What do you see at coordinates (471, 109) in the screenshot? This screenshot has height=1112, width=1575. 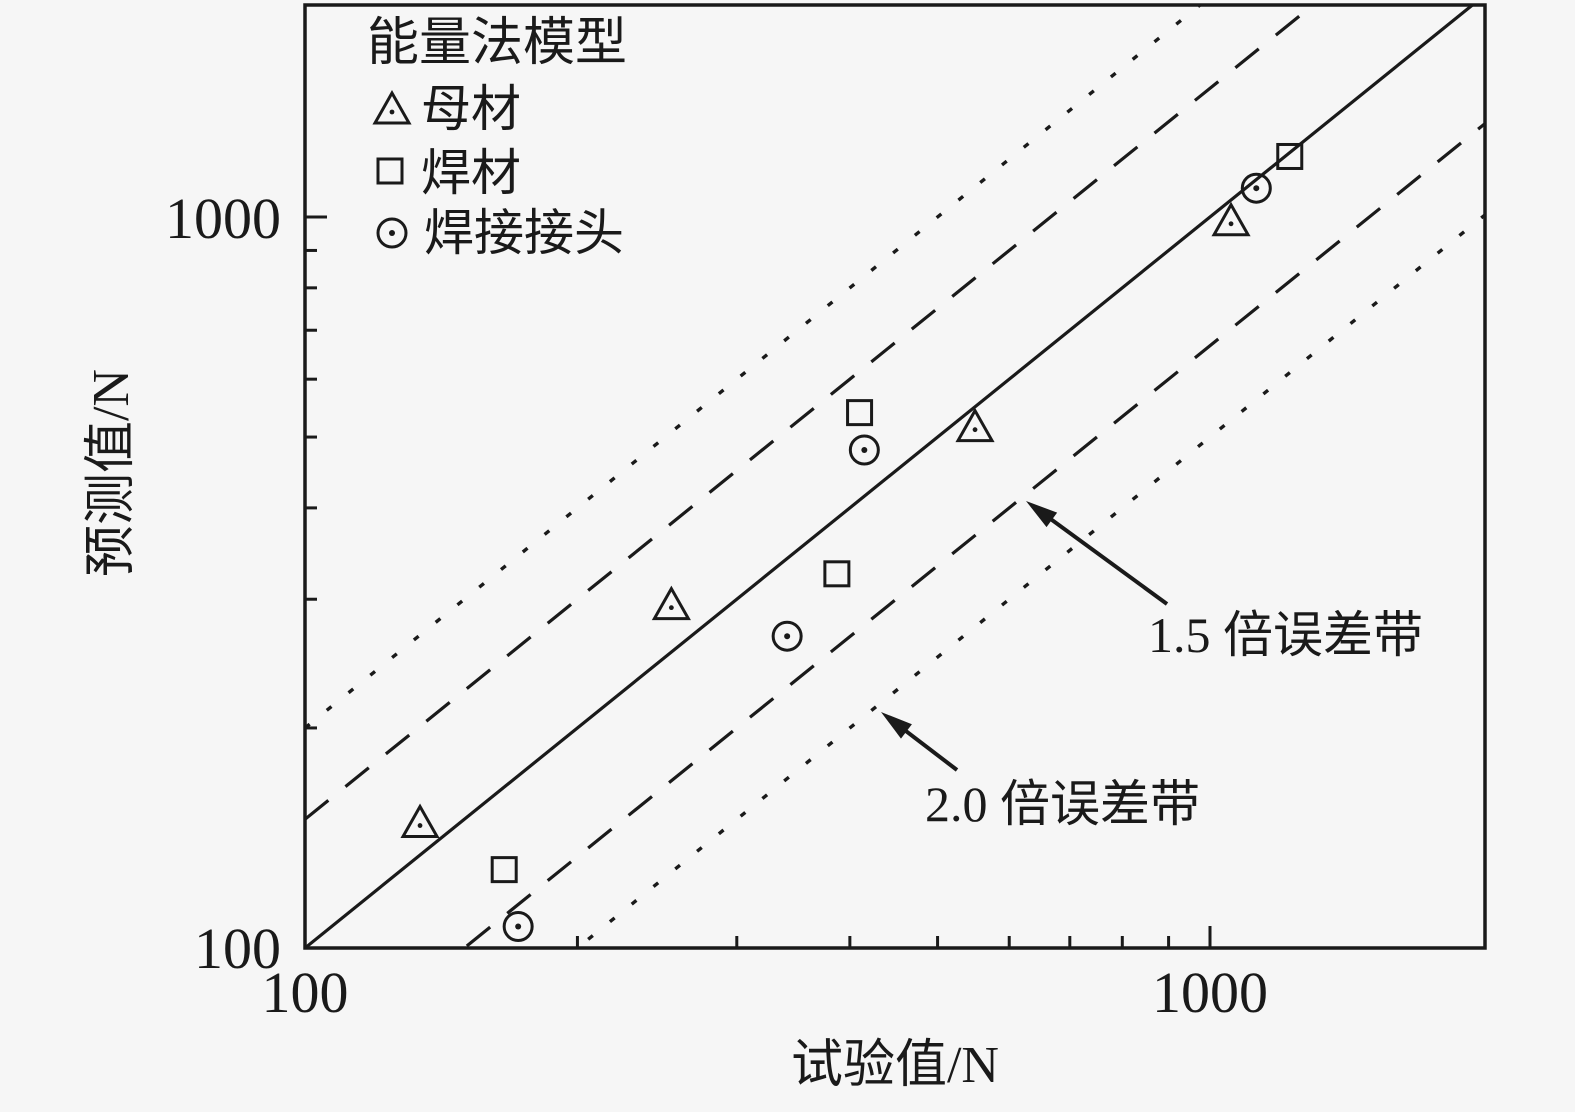 I see `legend-label-base-material: 母材` at bounding box center [471, 109].